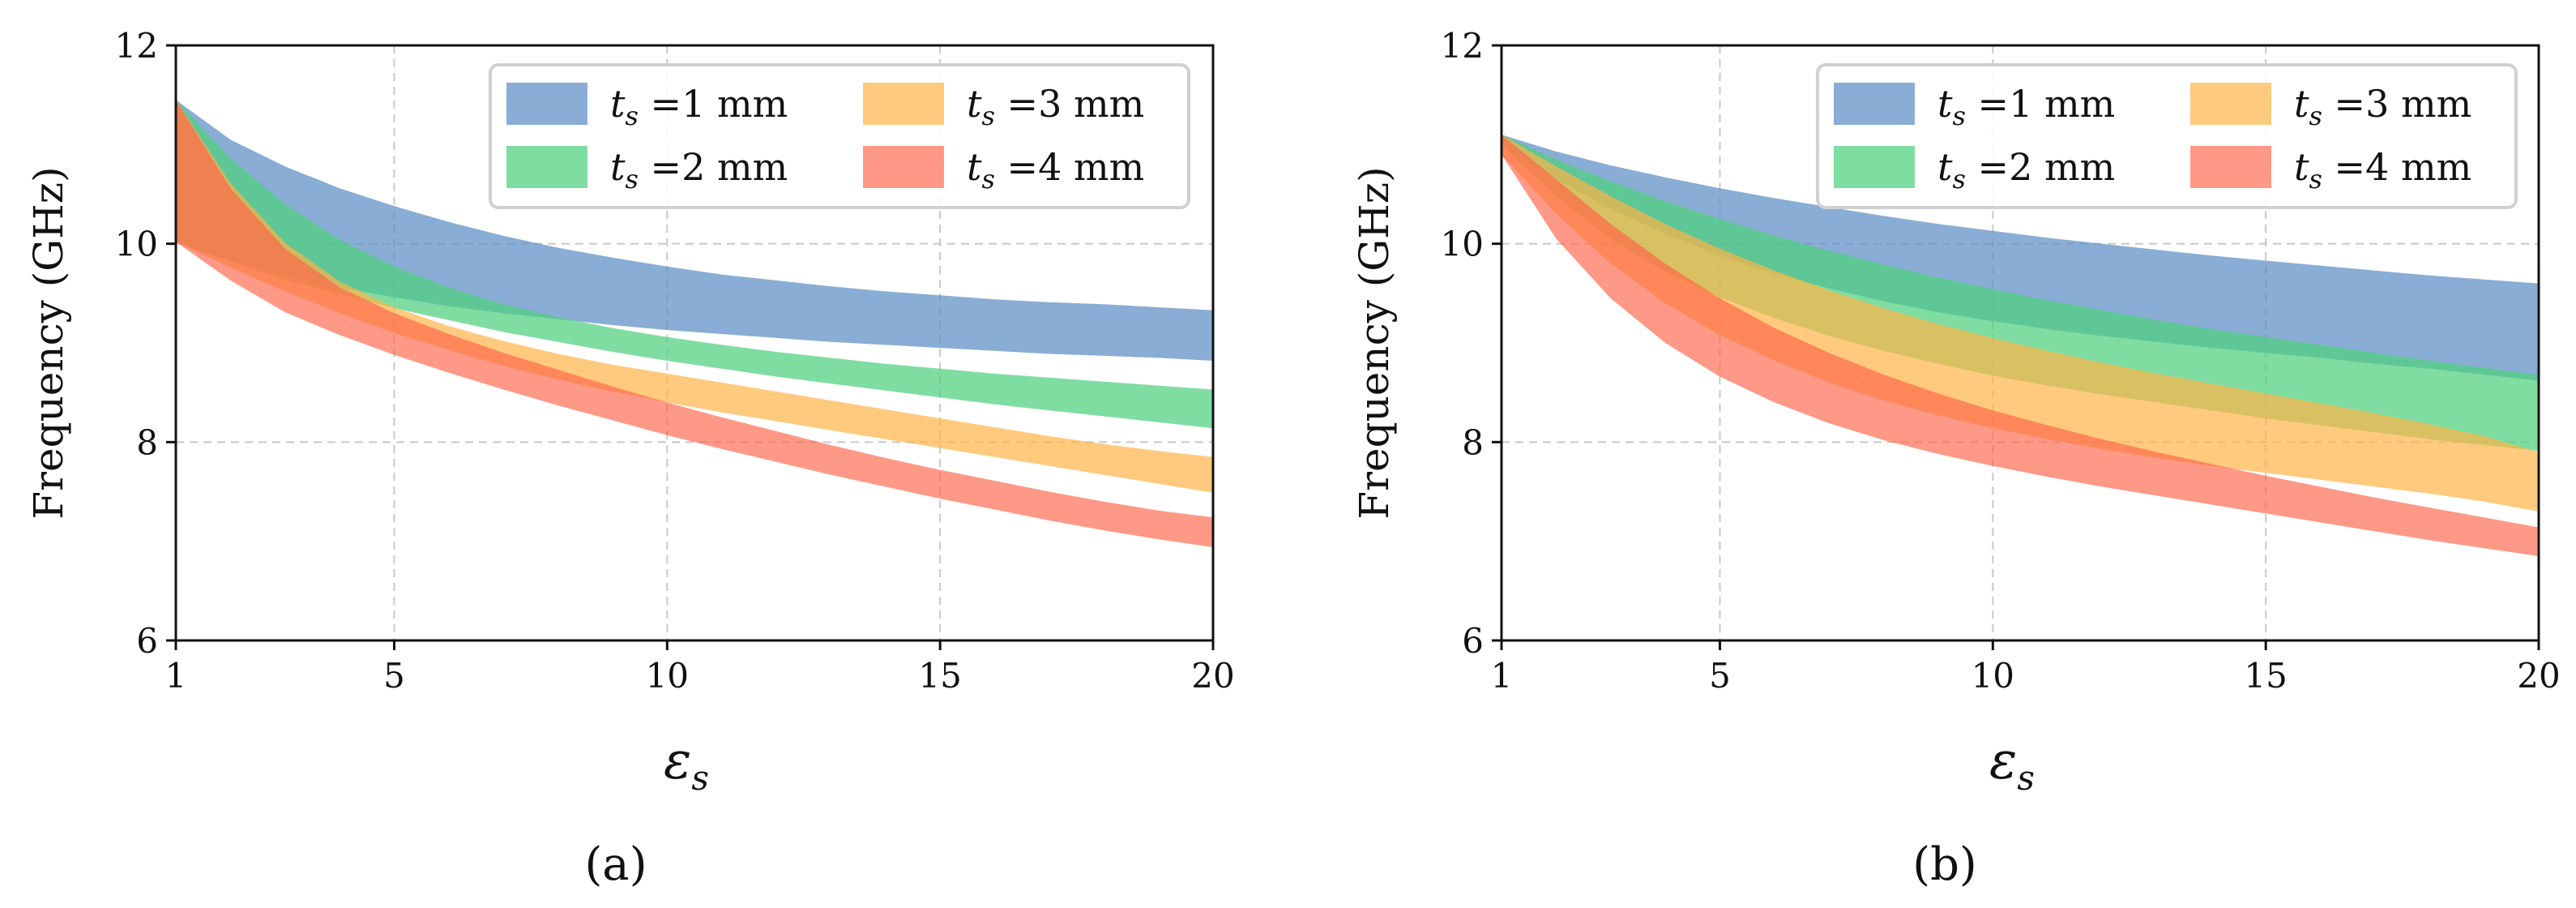 Image resolution: width=2576 pixels, height=908 pixels. Describe the element at coordinates (1944, 864) in the screenshot. I see `panel-caption: (b)` at that location.